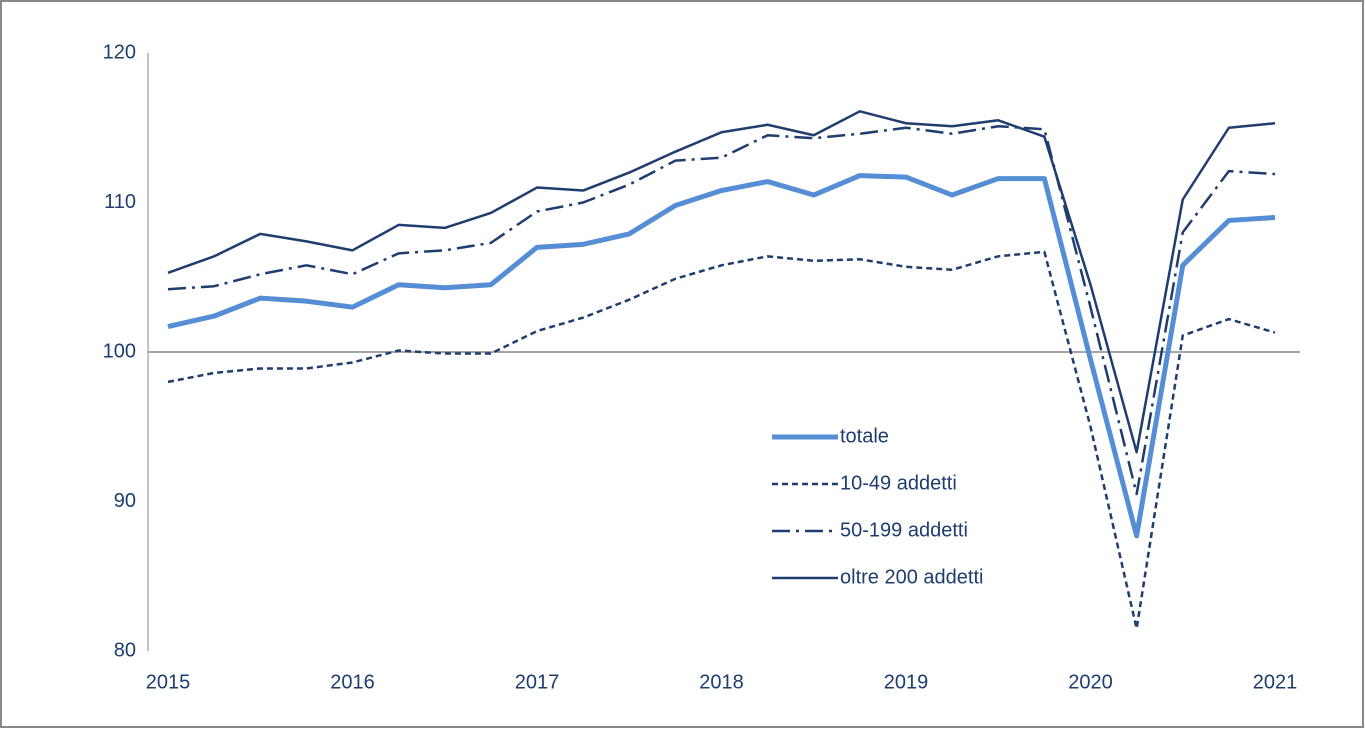 The height and width of the screenshot is (729, 1365). I want to click on legend-label: totale, so click(864, 436).